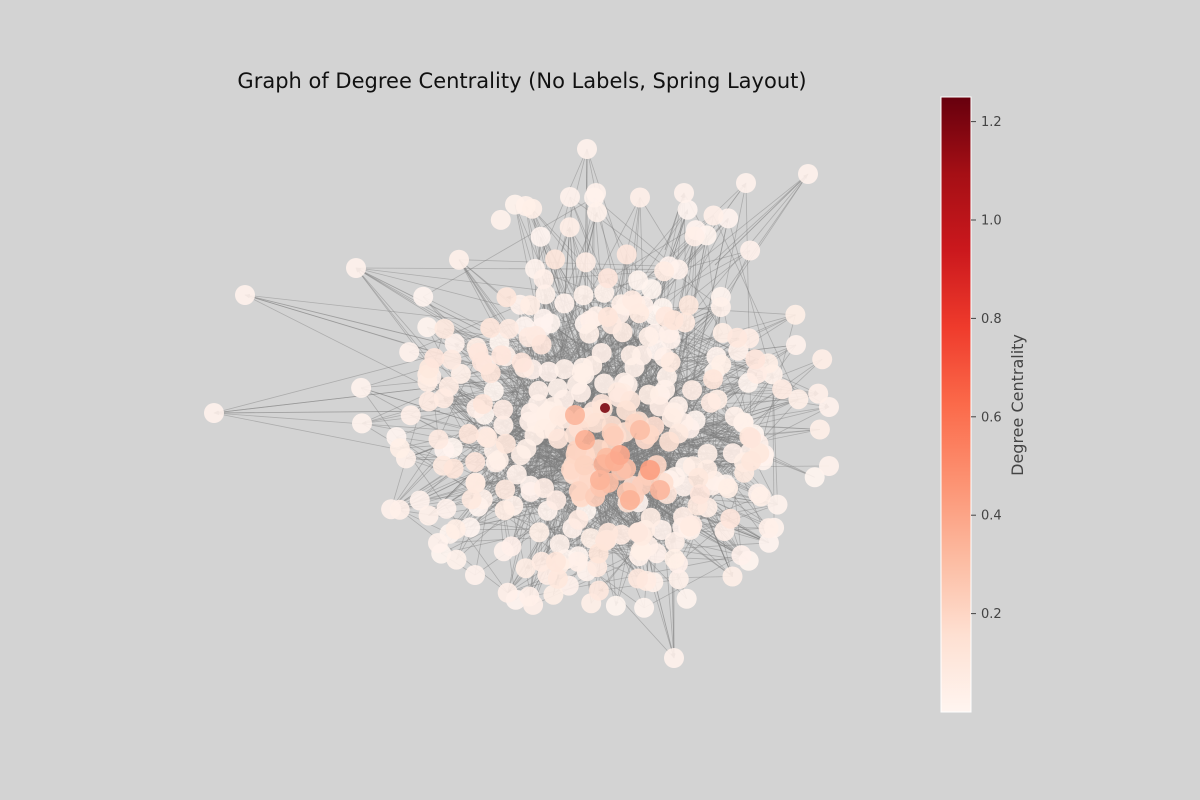 The image size is (1200, 800). What do you see at coordinates (1017, 405) in the screenshot?
I see `colorbar-label: Degree Centrality` at bounding box center [1017, 405].